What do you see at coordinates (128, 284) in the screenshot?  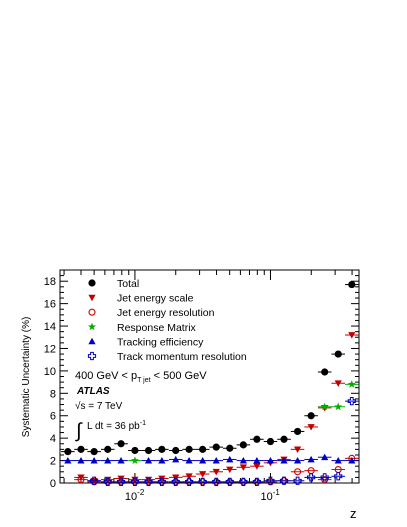 I see `legend-label: Total` at bounding box center [128, 284].